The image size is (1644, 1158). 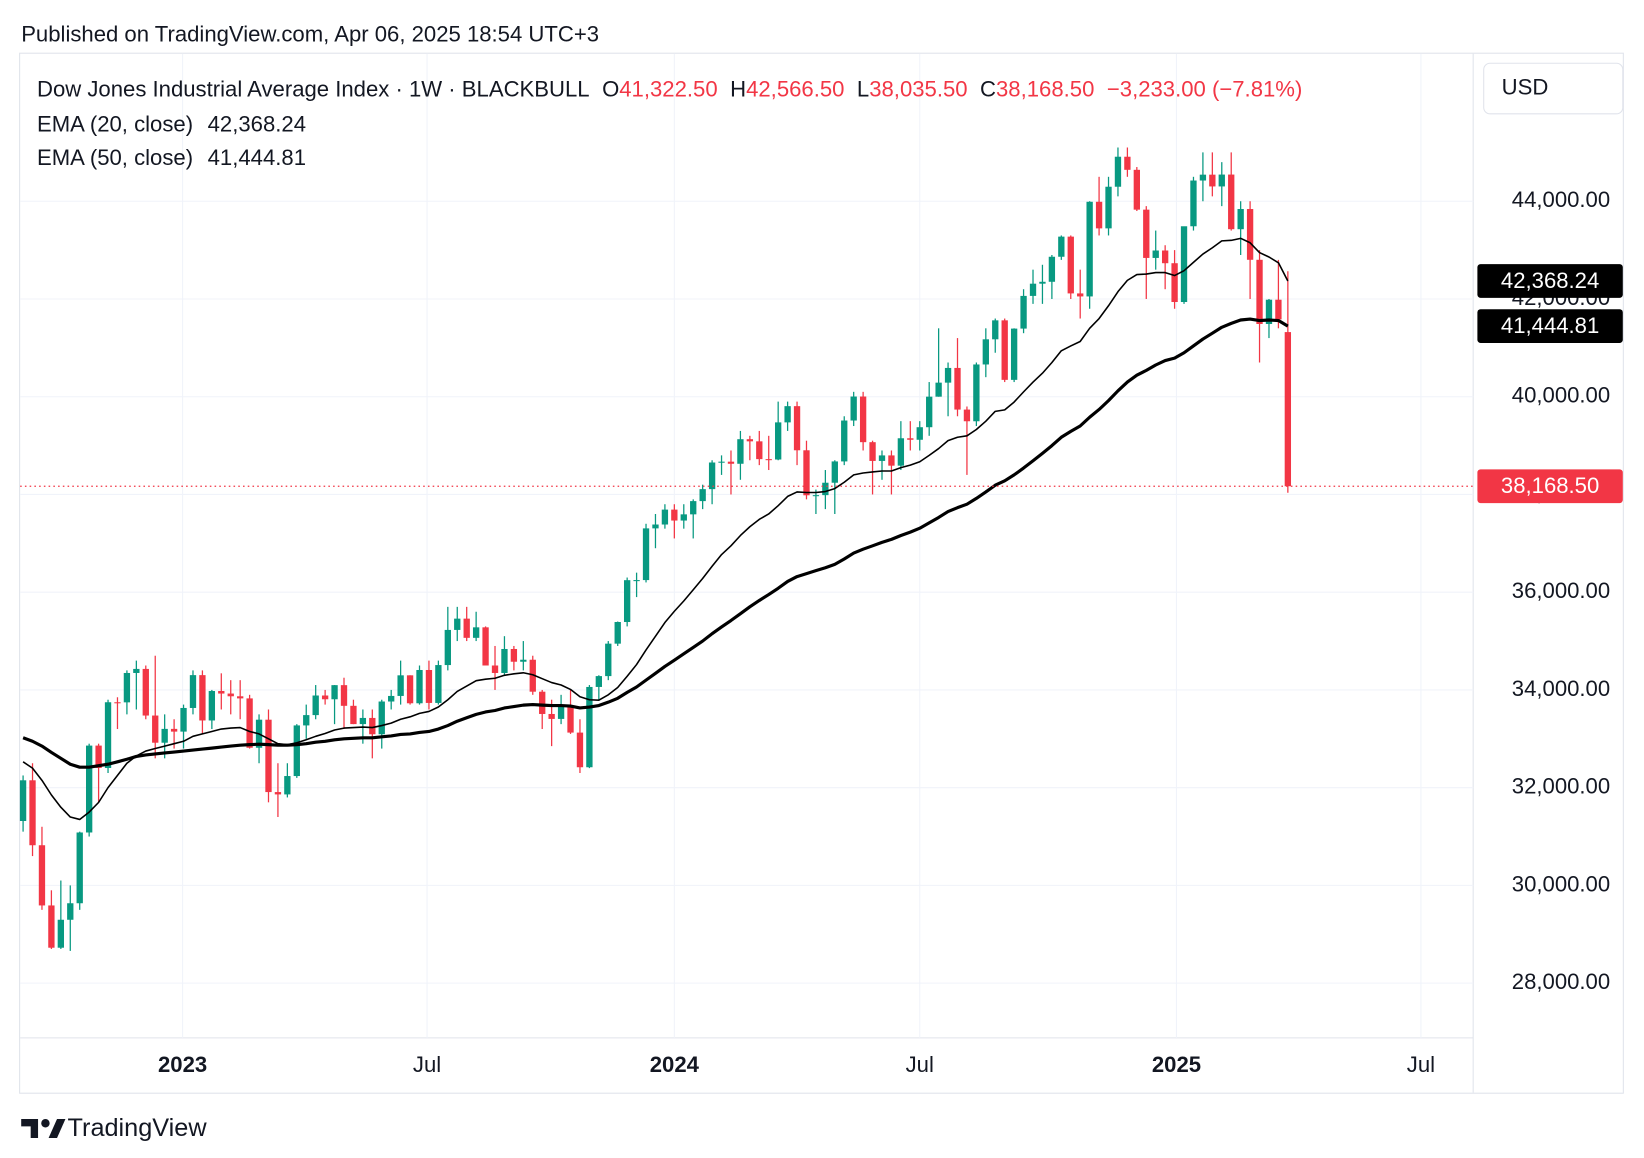 I want to click on y-tick-label: 44,000.00, so click(x=1561, y=199).